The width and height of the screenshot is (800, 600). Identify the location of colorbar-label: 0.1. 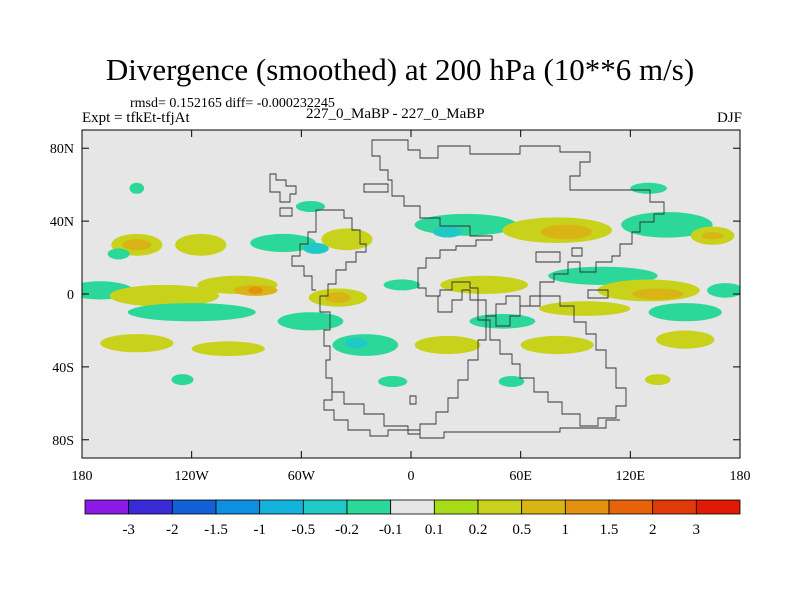
(434, 530).